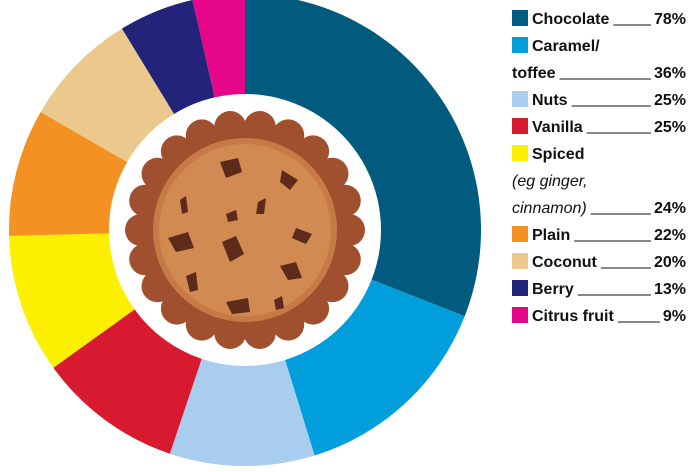  Describe the element at coordinates (570, 19) in the screenshot. I see `legend-label: Chocolate` at that location.